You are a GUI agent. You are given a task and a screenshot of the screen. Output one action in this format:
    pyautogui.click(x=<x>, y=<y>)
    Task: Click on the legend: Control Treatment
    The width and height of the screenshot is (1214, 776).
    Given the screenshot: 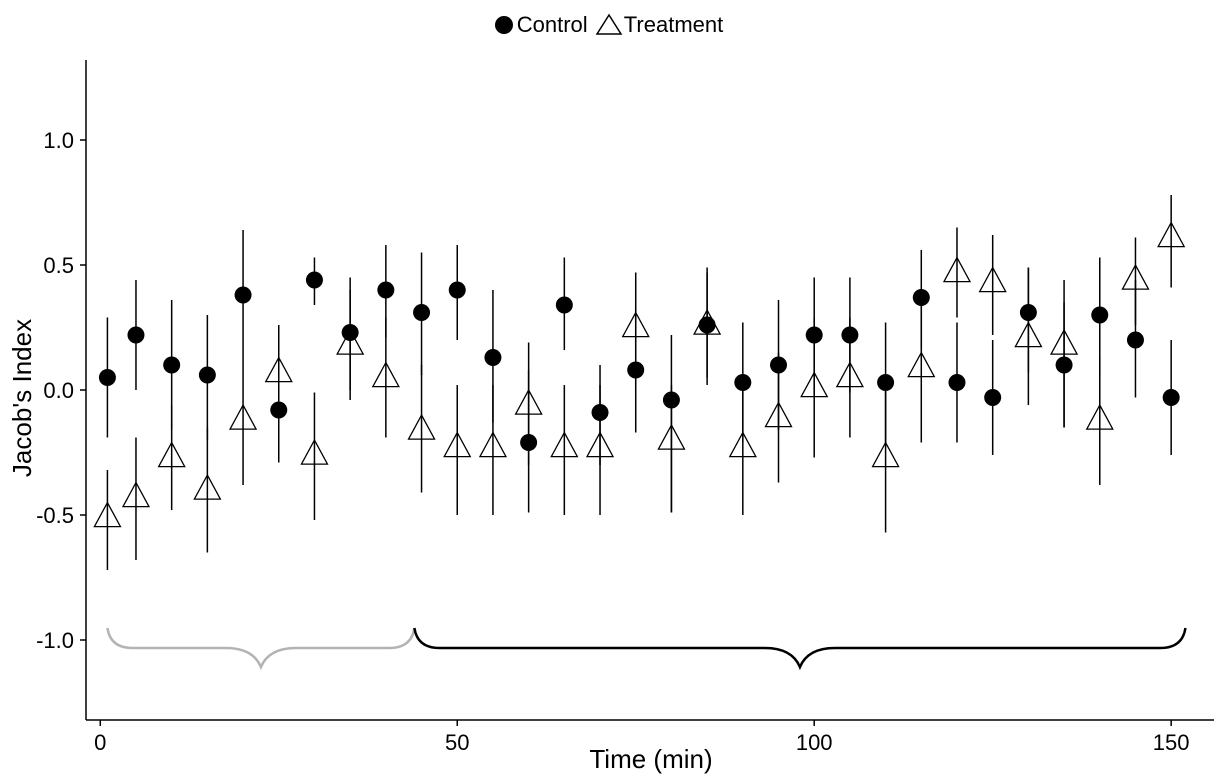 What is the action you would take?
    pyautogui.click(x=607, y=28)
    